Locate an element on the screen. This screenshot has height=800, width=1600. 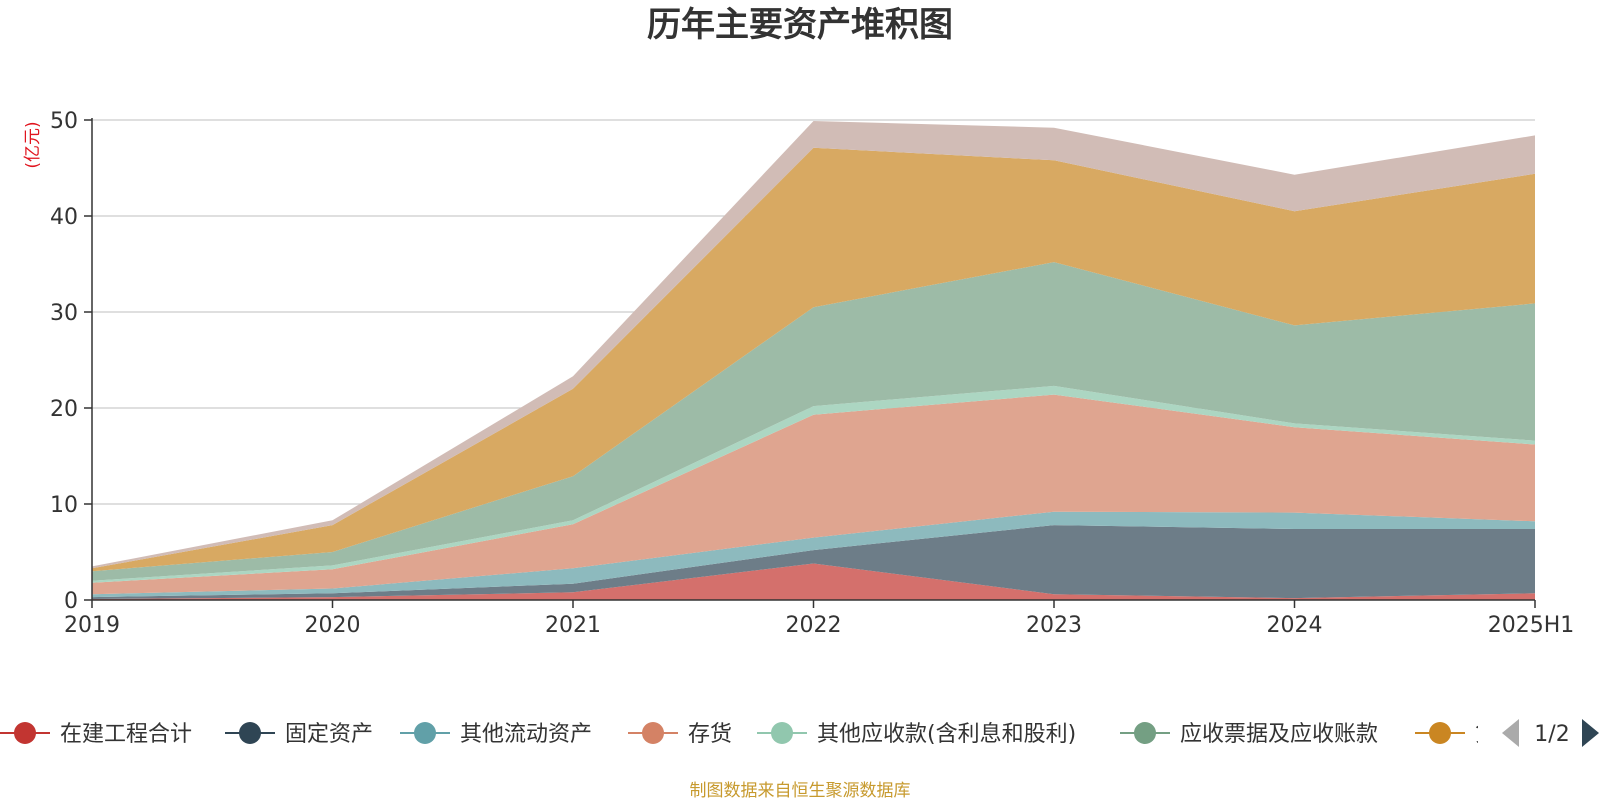
y-tick-label: 0 is located at coordinates (71, 601).